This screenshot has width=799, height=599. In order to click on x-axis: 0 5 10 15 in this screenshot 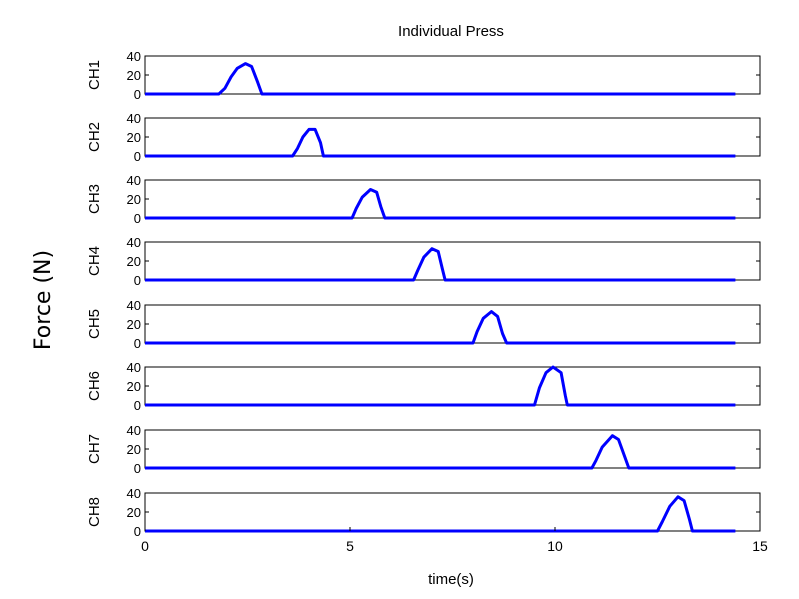, I will do `click(454, 540)`.